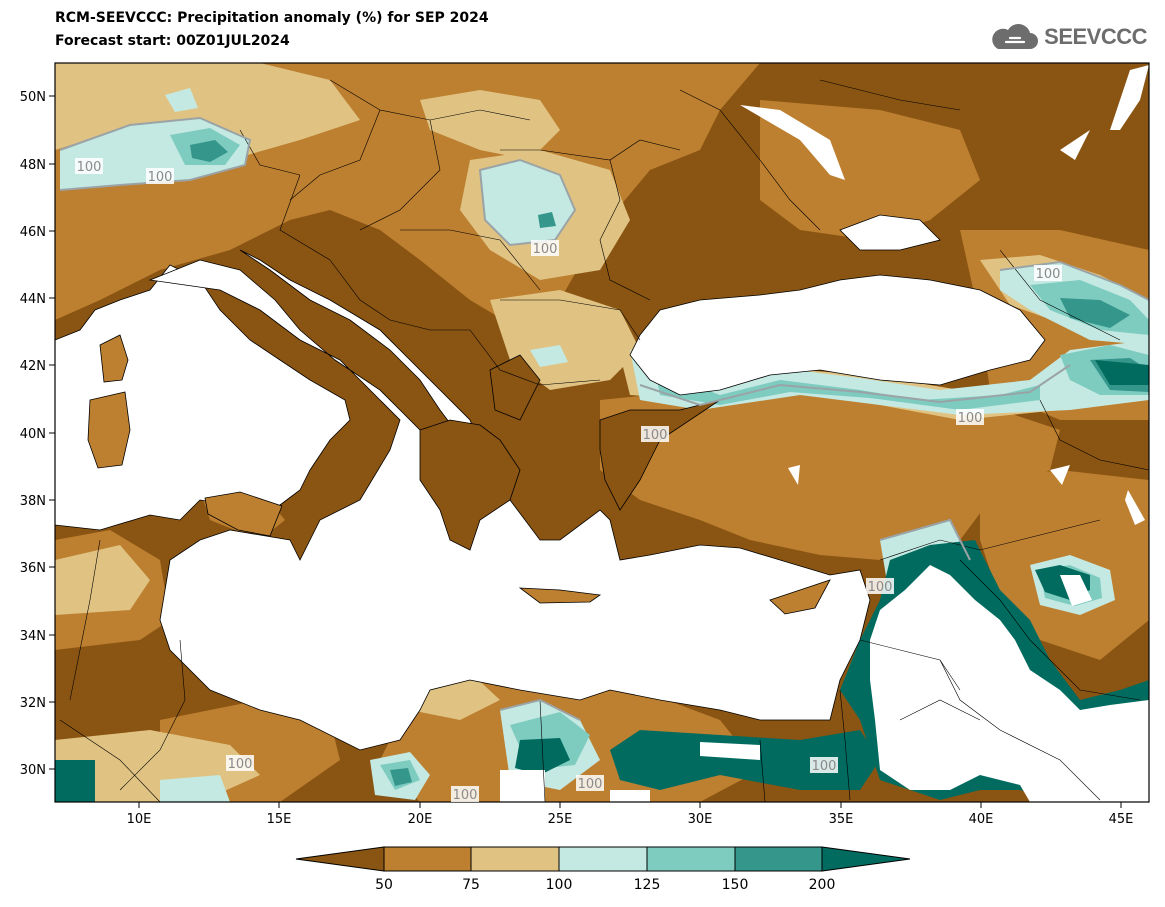 The width and height of the screenshot is (1165, 907). What do you see at coordinates (340, 859) in the screenshot?
I see `colorbar-segment-lt50` at bounding box center [340, 859].